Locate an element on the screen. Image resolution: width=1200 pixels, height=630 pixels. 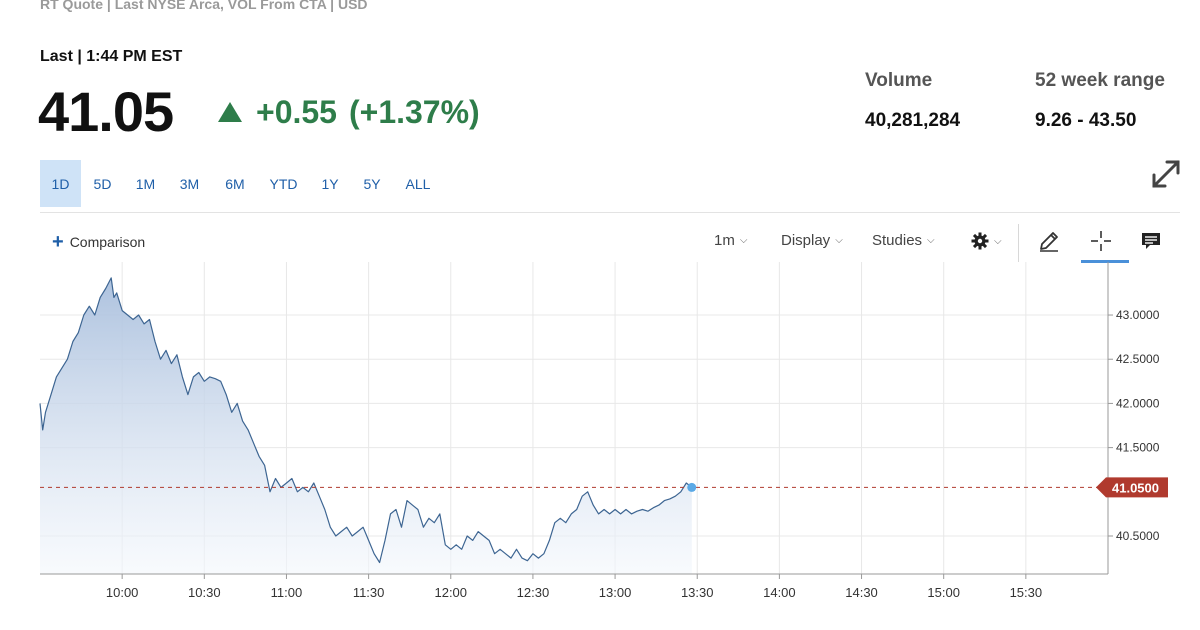
header-divider is located at coordinates (610, 212).